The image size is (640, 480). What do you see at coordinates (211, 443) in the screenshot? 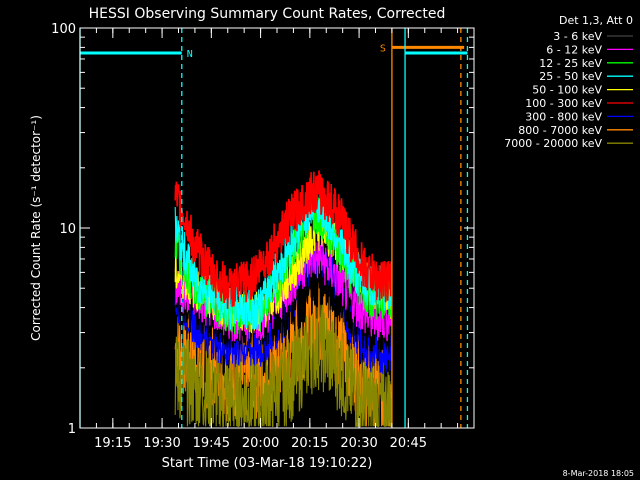
I see `x-tick-label: 19:45` at bounding box center [211, 443].